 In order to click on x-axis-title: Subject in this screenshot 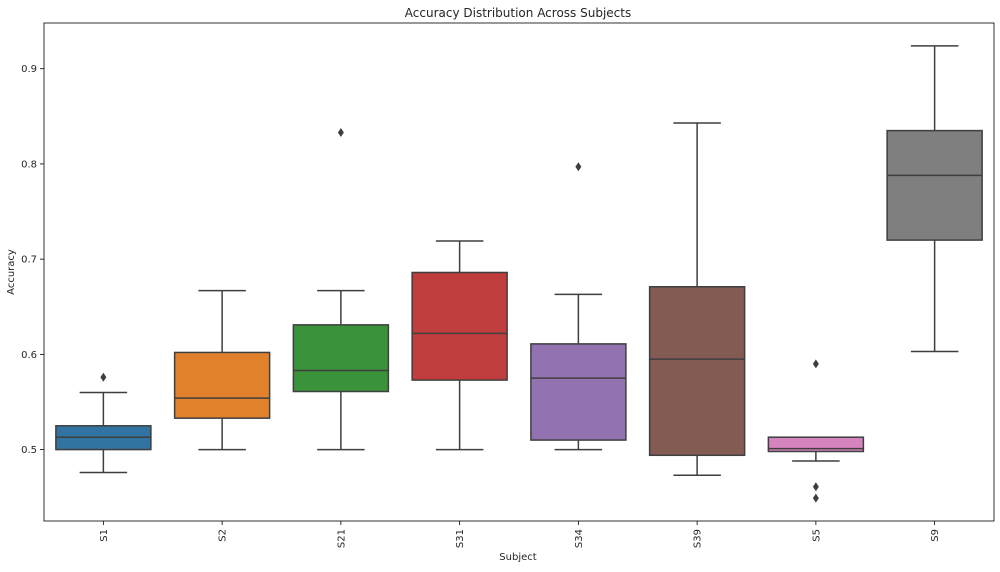, I will do `click(517, 557)`.